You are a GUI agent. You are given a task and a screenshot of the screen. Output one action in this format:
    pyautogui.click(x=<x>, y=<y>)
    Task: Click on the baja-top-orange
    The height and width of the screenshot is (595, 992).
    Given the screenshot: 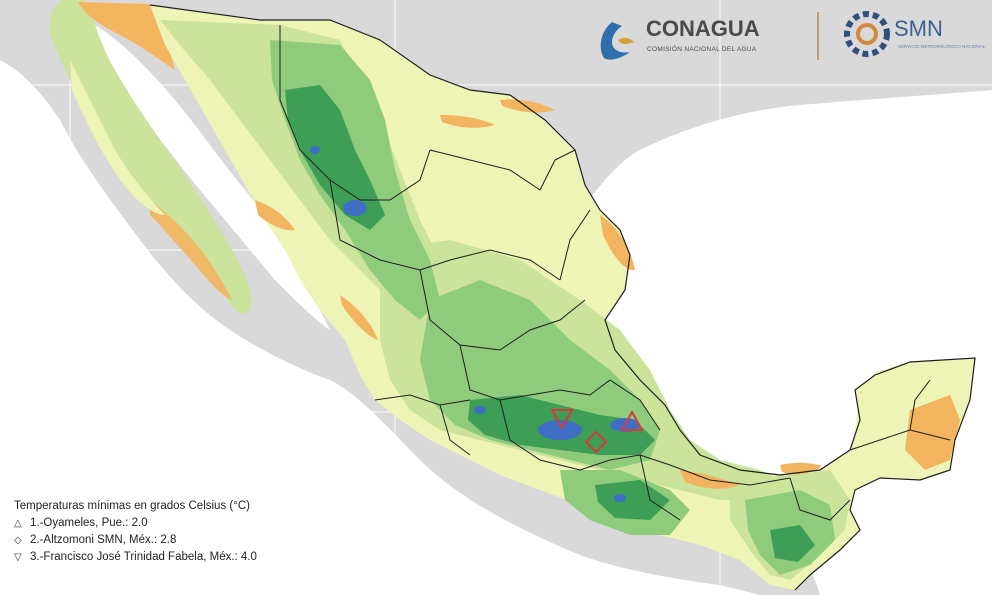 What is the action you would take?
    pyautogui.click(x=126, y=36)
    